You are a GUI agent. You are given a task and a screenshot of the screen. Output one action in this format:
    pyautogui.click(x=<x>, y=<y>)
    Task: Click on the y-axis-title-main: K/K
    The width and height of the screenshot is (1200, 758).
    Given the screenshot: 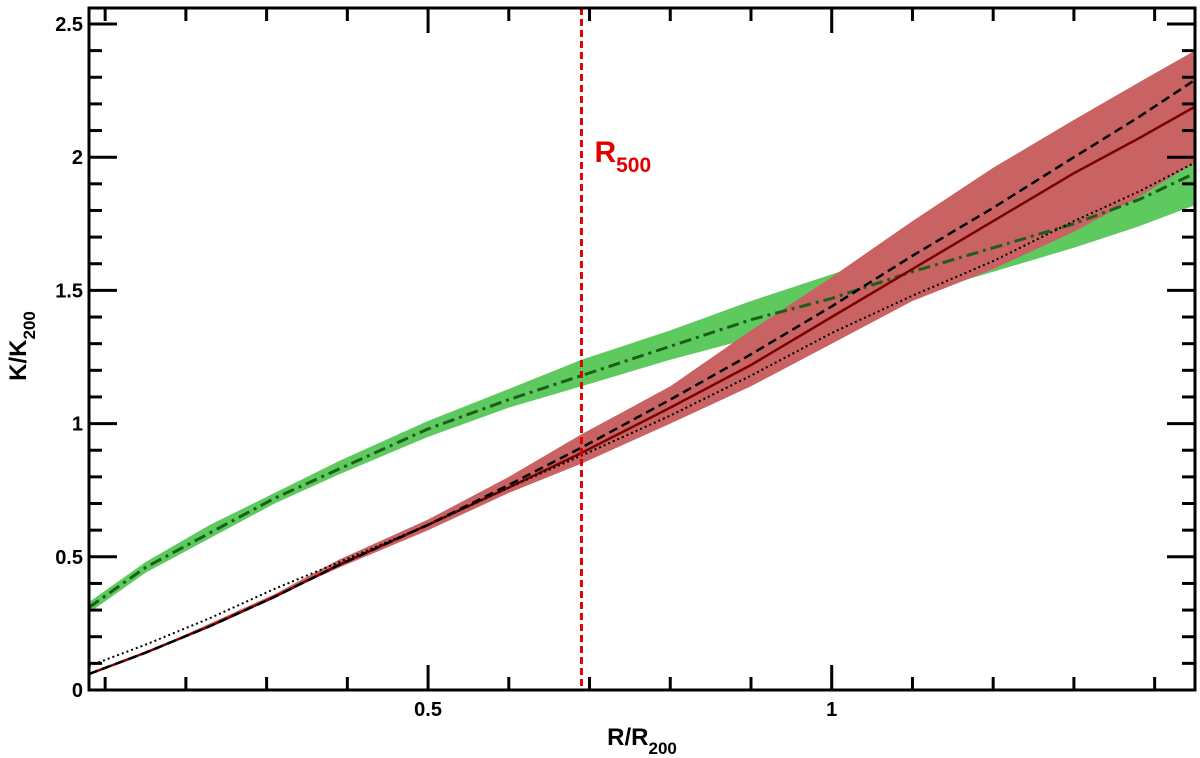 What is the action you would take?
    pyautogui.click(x=18, y=360)
    